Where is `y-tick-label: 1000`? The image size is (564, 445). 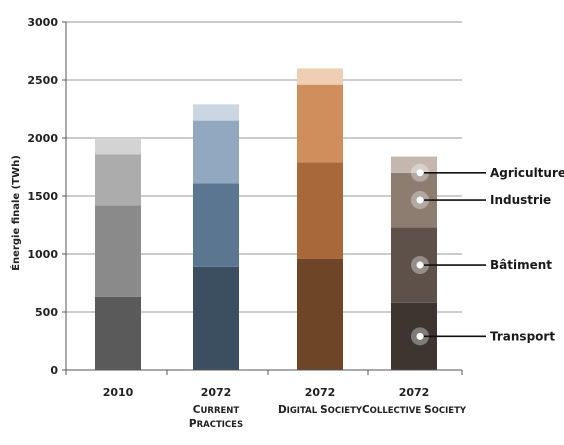
y-tick-label: 1000 is located at coordinates (42, 254).